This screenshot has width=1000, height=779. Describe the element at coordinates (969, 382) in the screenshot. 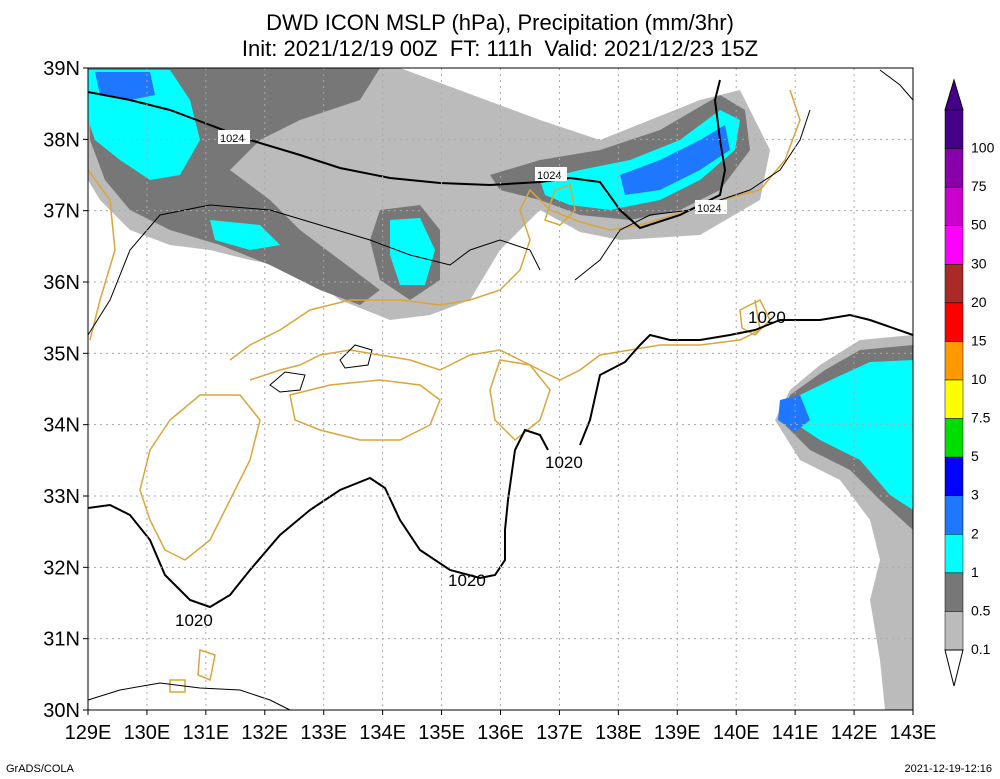

I see `colorbar: 100 75 50 30 20 15 10 7.5 5 3 2 1 0.5 0.1` at that location.